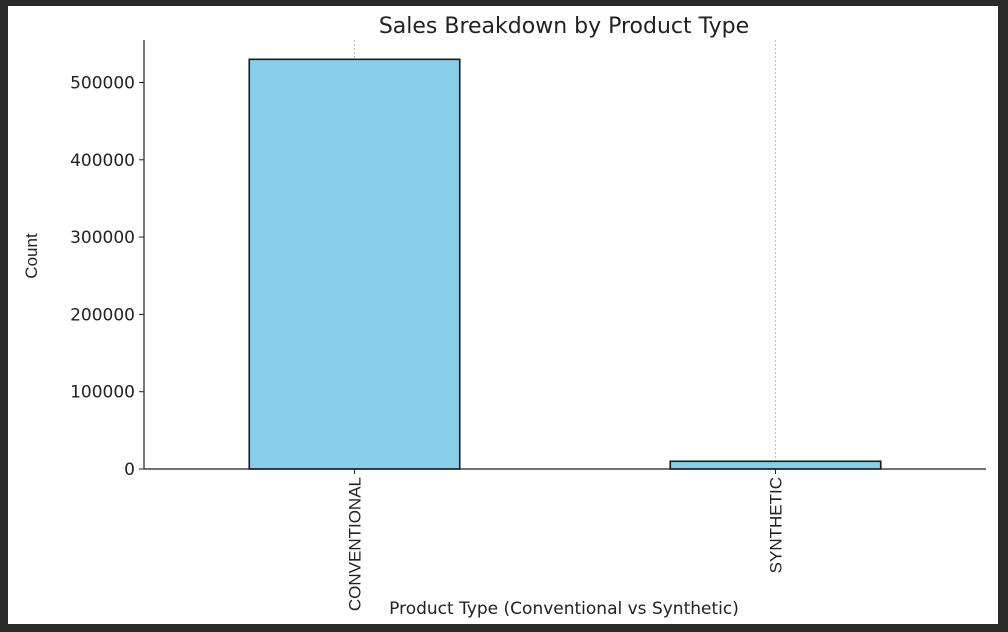  Describe the element at coordinates (775, 465) in the screenshot. I see `bar-synthetic` at that location.